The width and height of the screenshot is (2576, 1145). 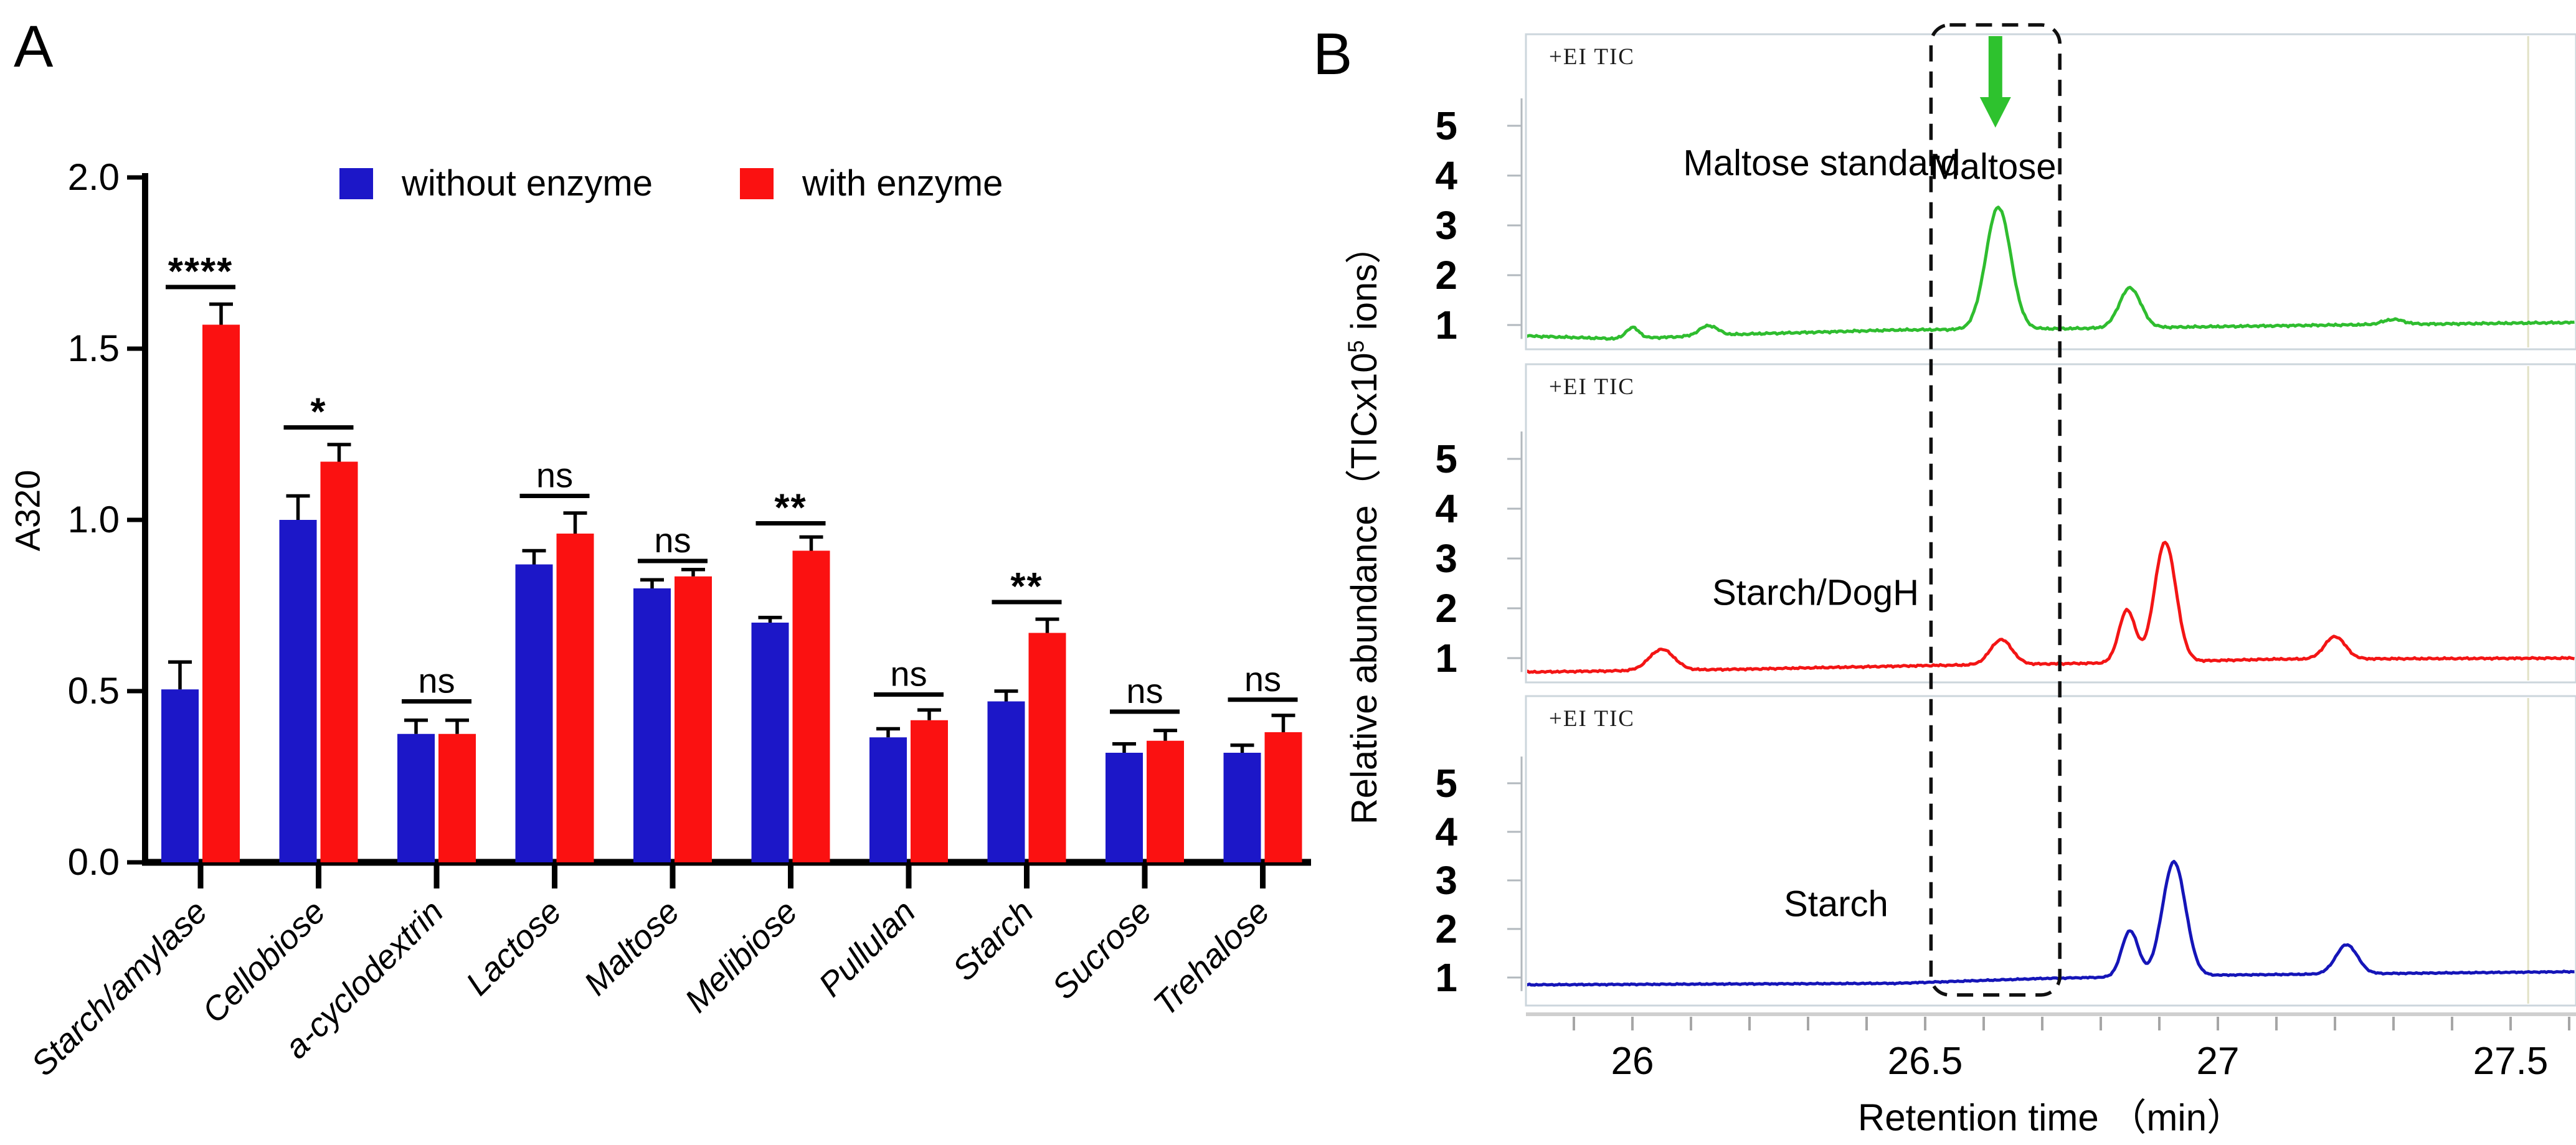 I want to click on b-trace-starch-dogh, so click(x=2051, y=607).